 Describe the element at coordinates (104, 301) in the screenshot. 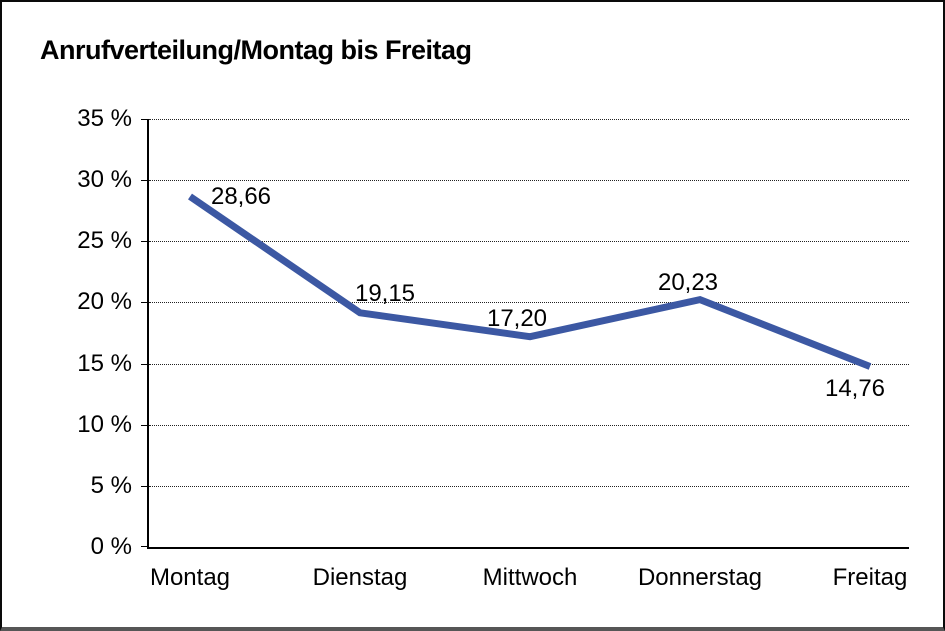

I see `y-axis-label: 20 %` at that location.